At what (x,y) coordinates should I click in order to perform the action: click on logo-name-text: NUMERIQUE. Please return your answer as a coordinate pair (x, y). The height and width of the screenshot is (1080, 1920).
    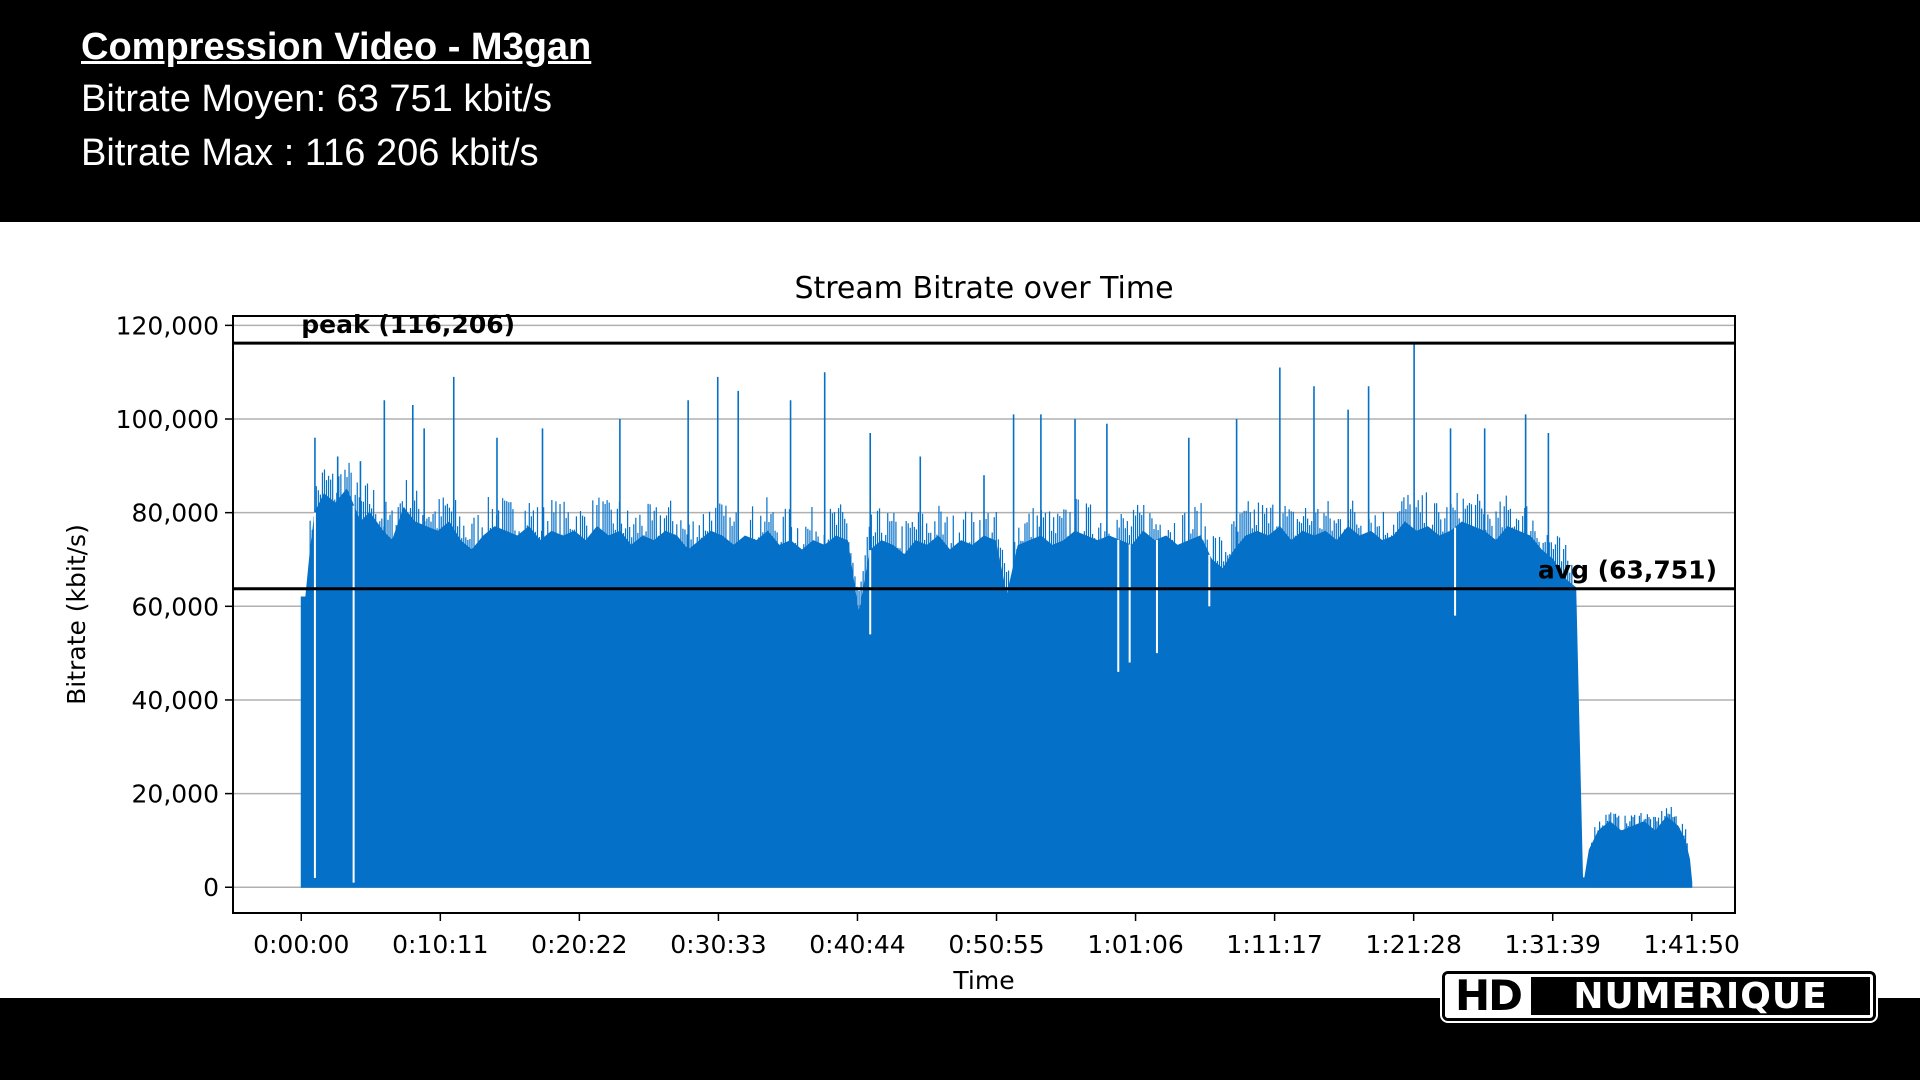
    Looking at the image, I should click on (1700, 996).